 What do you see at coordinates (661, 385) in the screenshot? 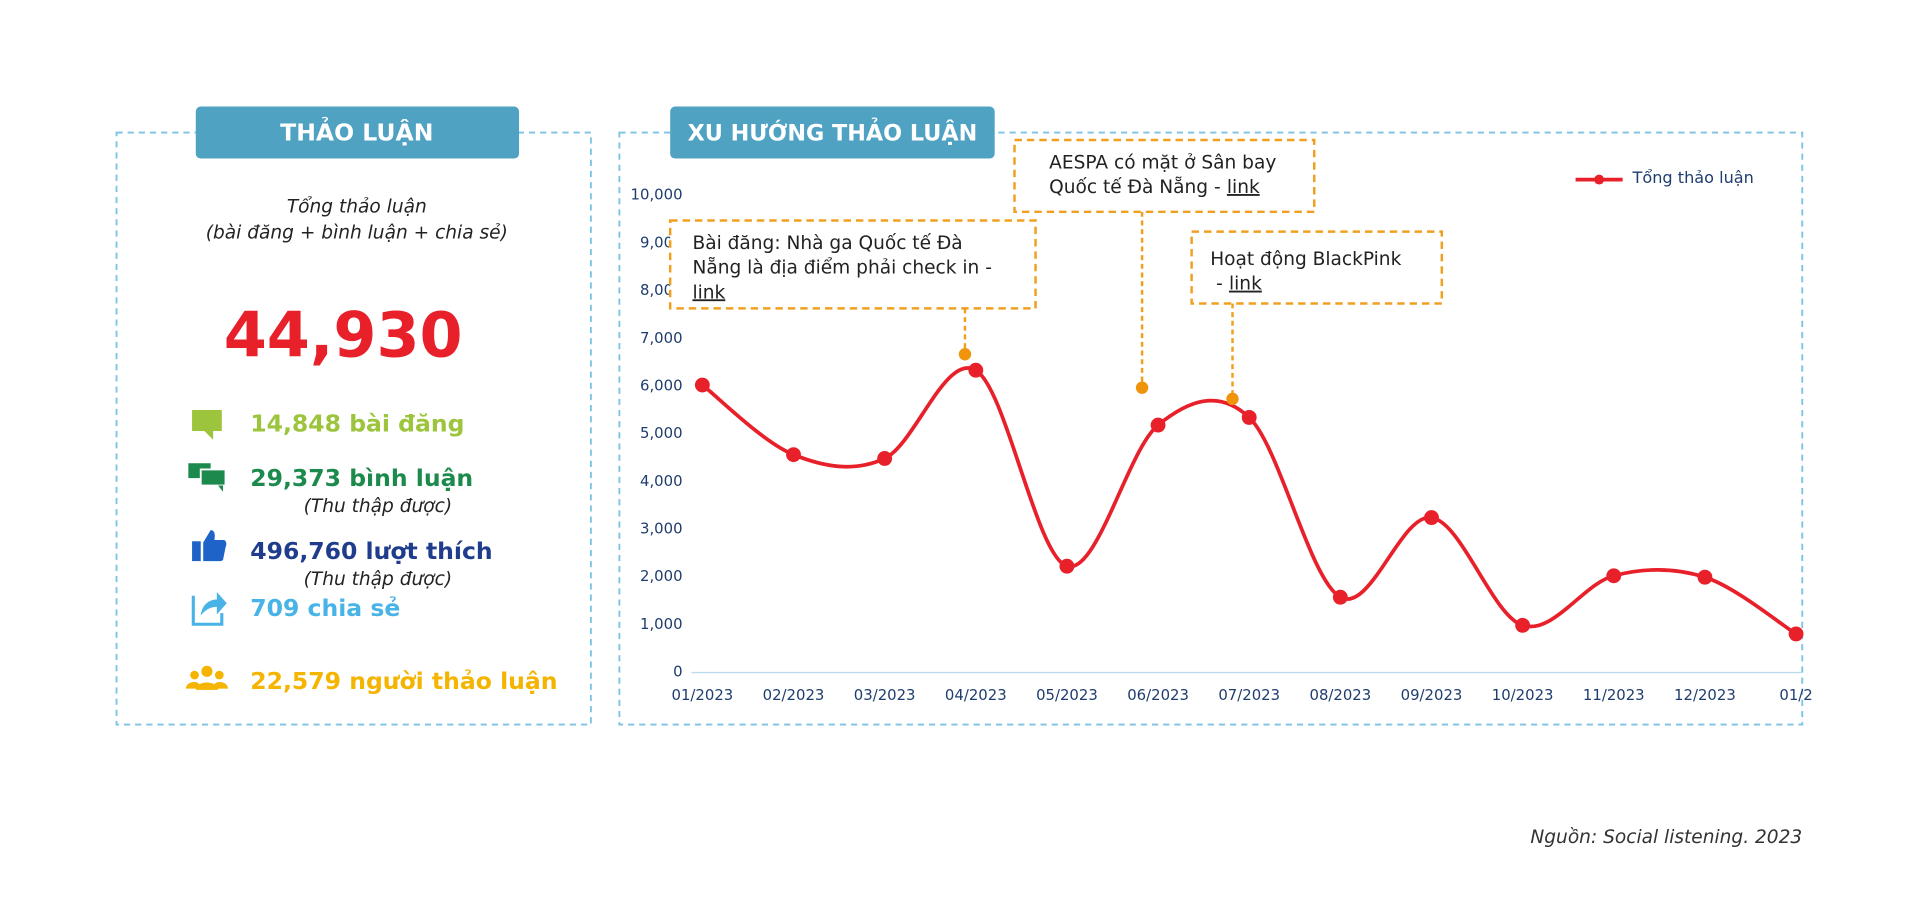
I see `y-tick-label: 6,000` at bounding box center [661, 385].